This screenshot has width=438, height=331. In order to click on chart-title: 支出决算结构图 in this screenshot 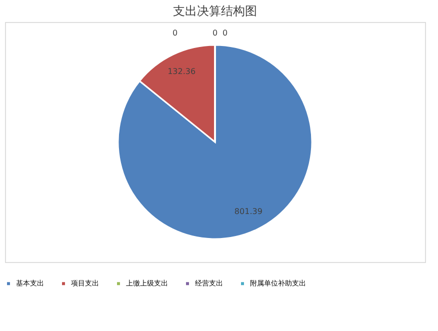, I will do `click(215, 11)`.